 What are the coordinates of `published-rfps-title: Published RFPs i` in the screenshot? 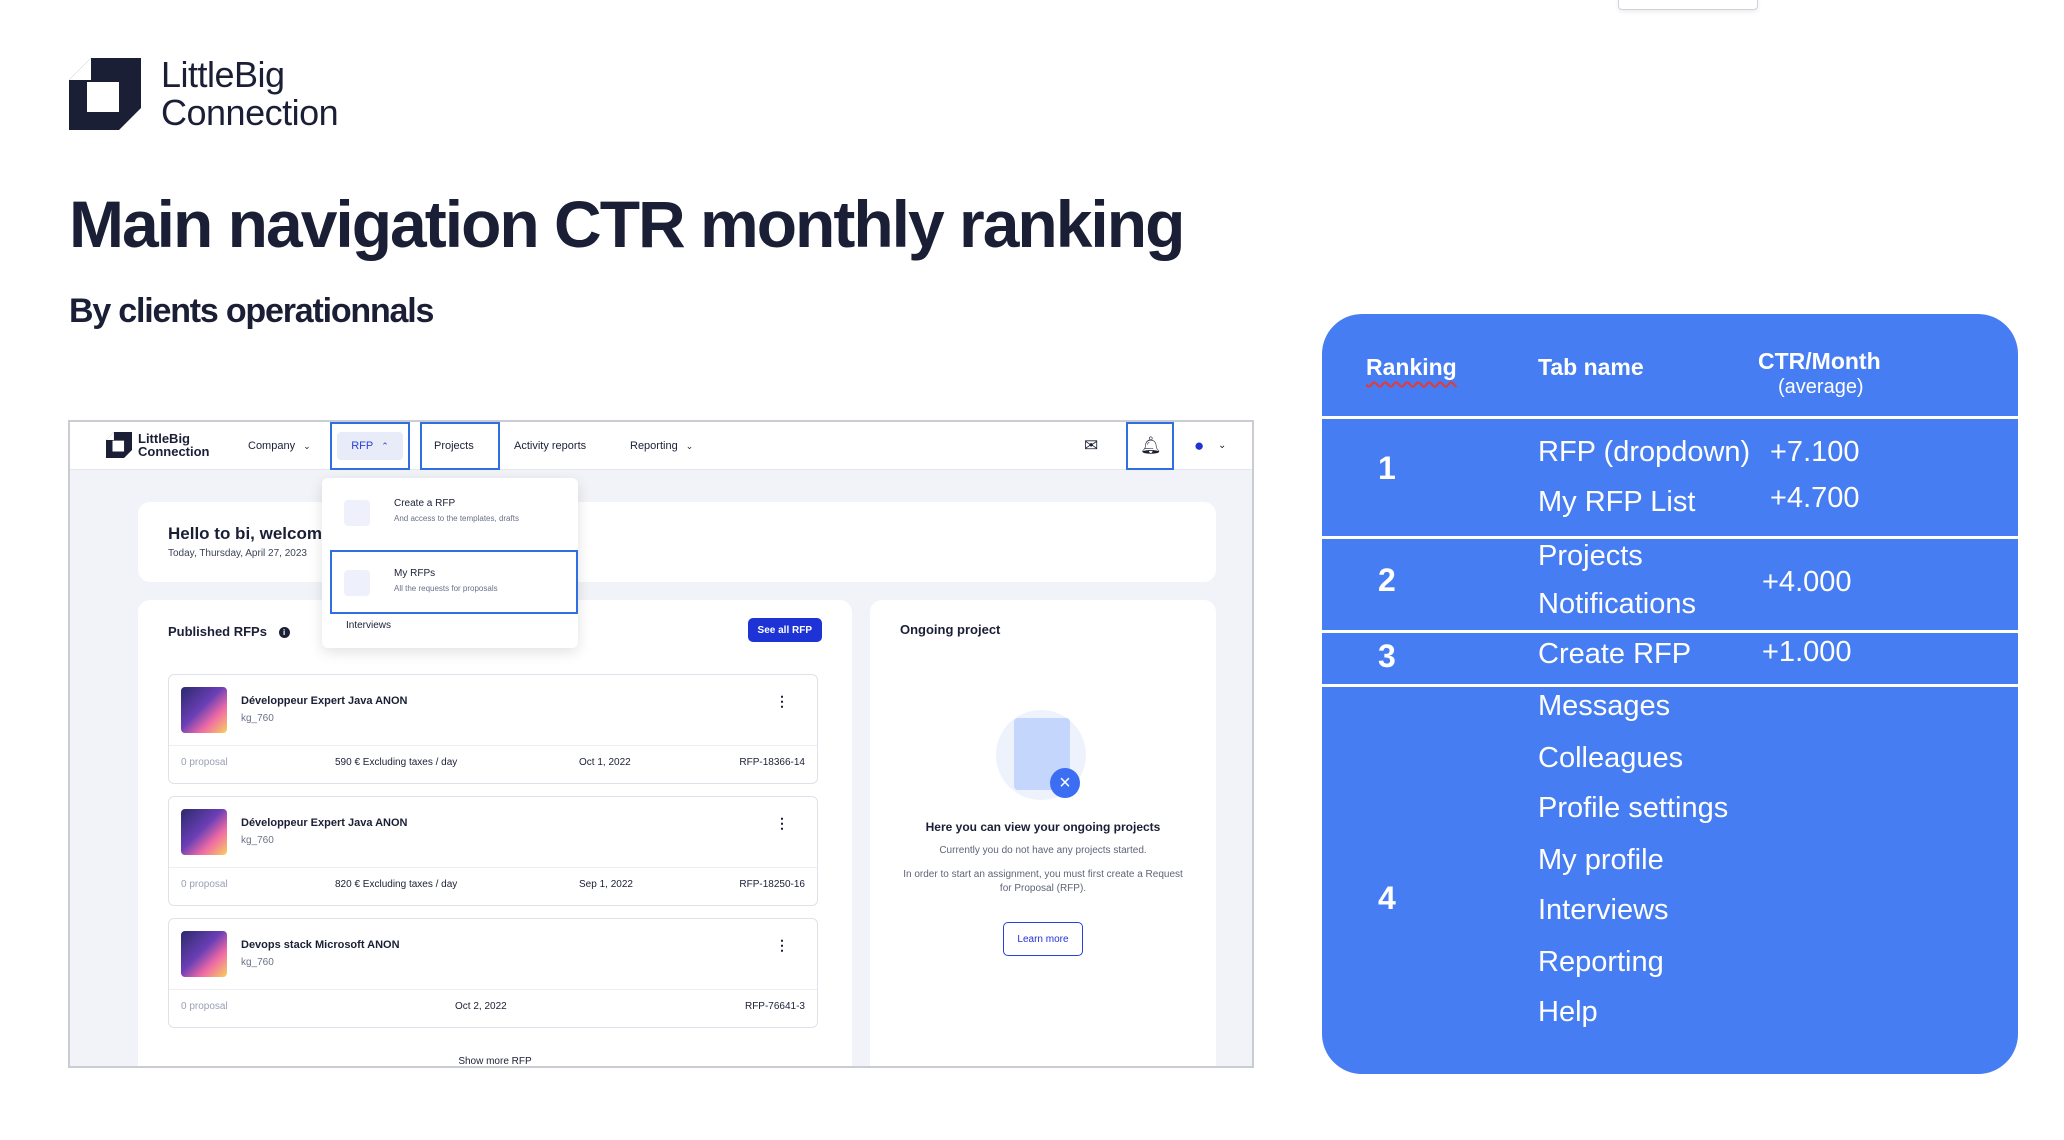 It's located at (229, 631).